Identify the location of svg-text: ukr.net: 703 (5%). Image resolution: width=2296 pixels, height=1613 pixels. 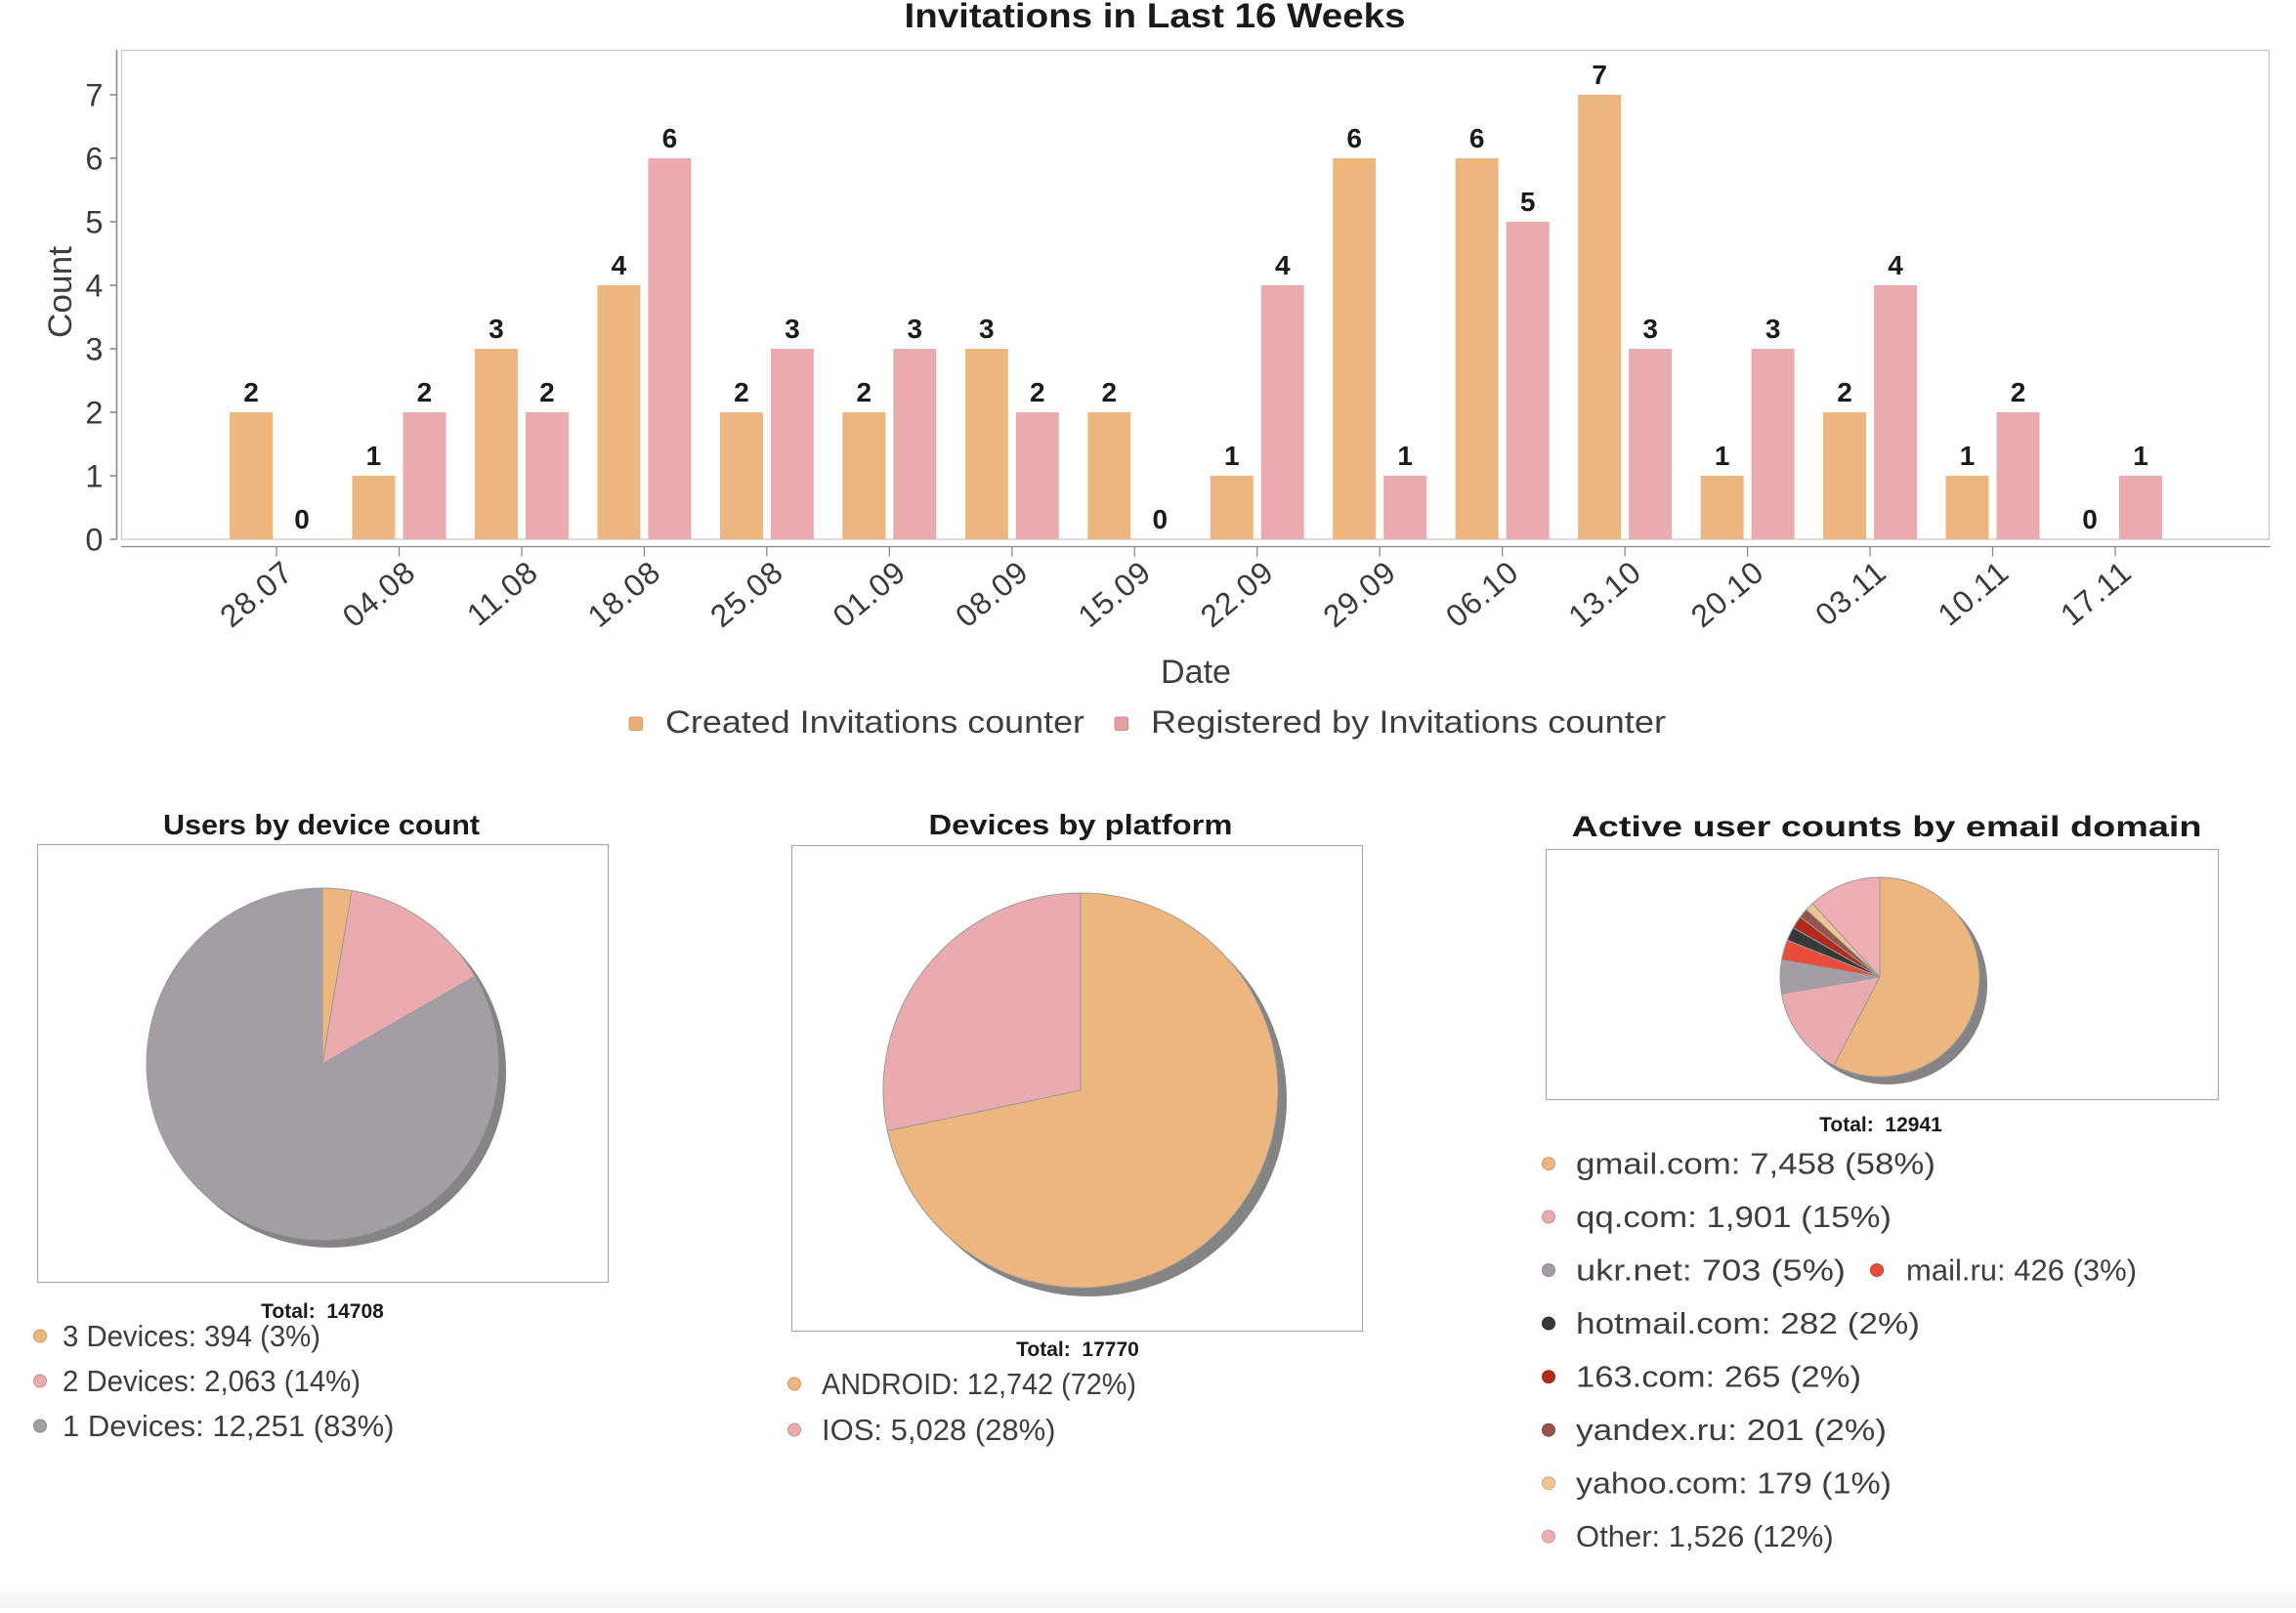
(1711, 1270).